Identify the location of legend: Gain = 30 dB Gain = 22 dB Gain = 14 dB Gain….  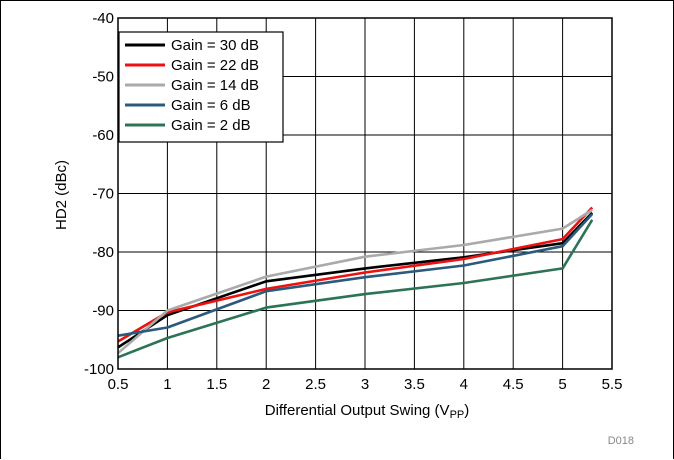
(201, 87).